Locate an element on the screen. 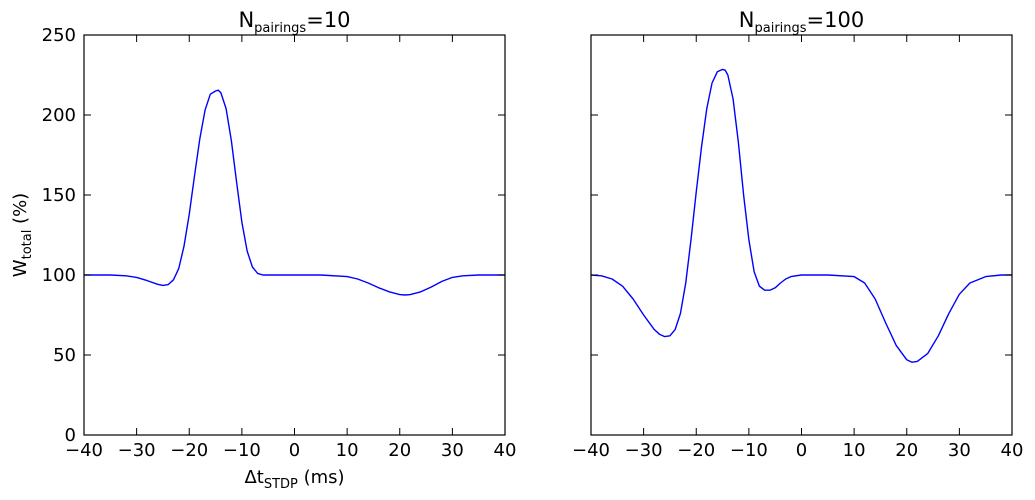 The width and height of the screenshot is (1035, 500). x-axis-label-subscript: STDP is located at coordinates (281, 484).